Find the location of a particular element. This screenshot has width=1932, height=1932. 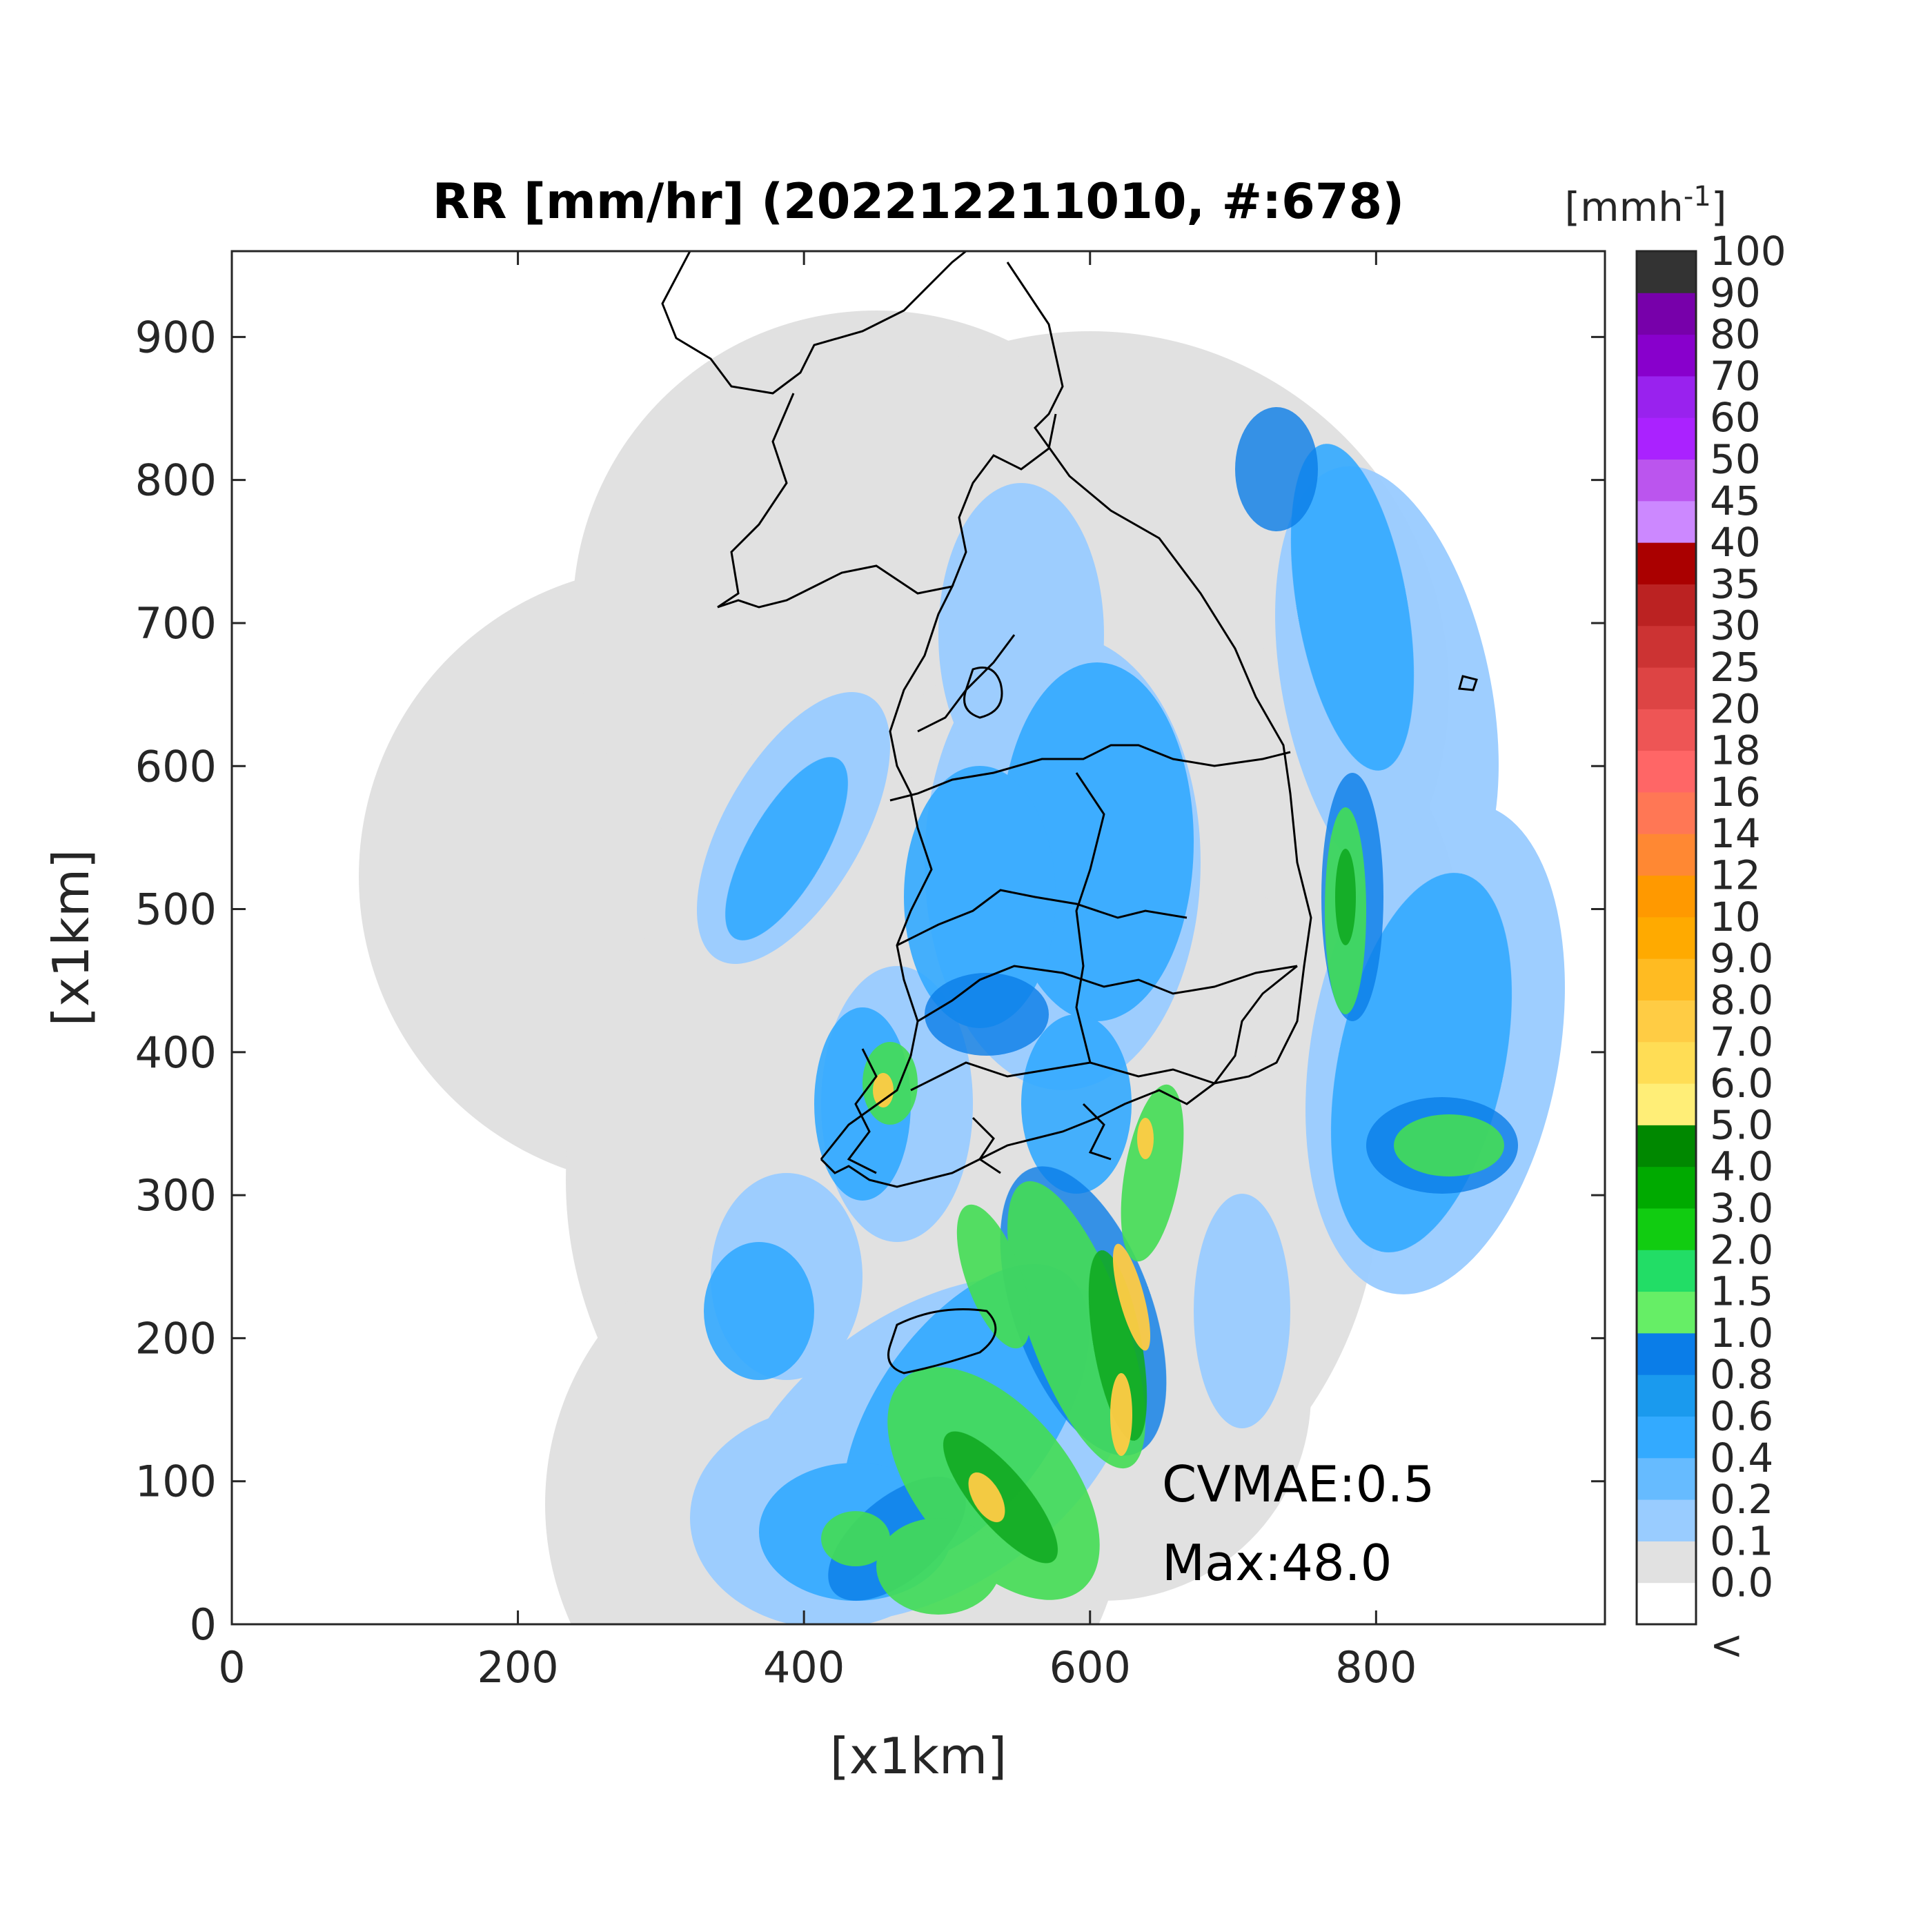

y-tick-label: 400 is located at coordinates (176, 1052).